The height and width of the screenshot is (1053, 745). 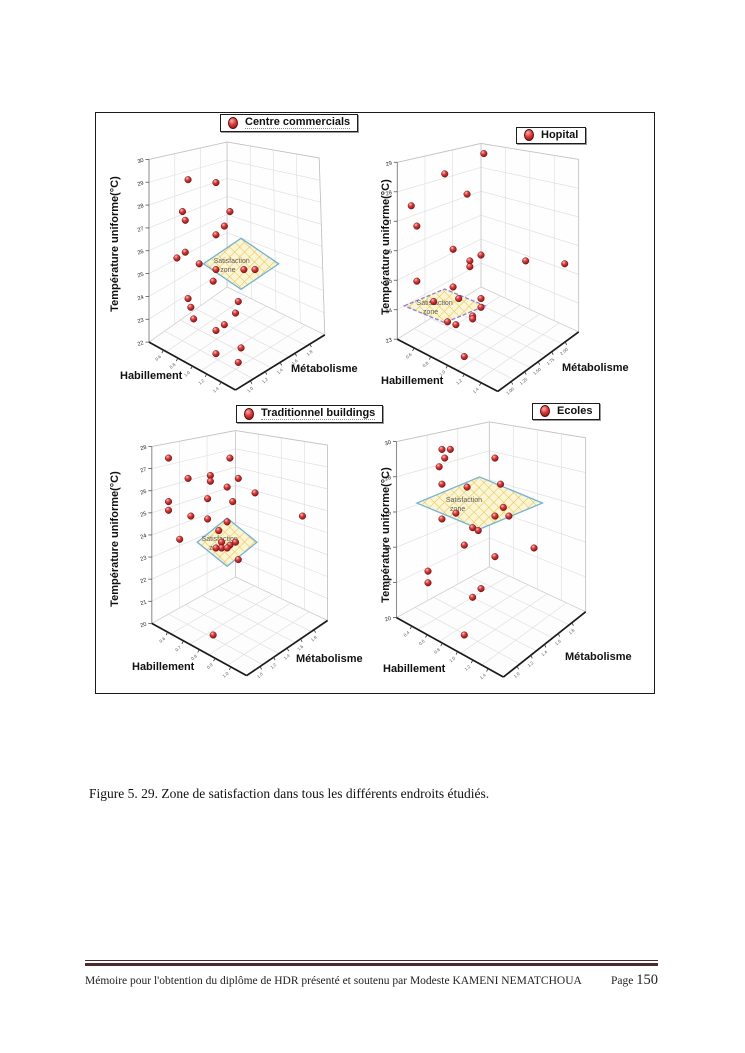 I want to click on svg-text: 1.75, so click(x=551, y=361).